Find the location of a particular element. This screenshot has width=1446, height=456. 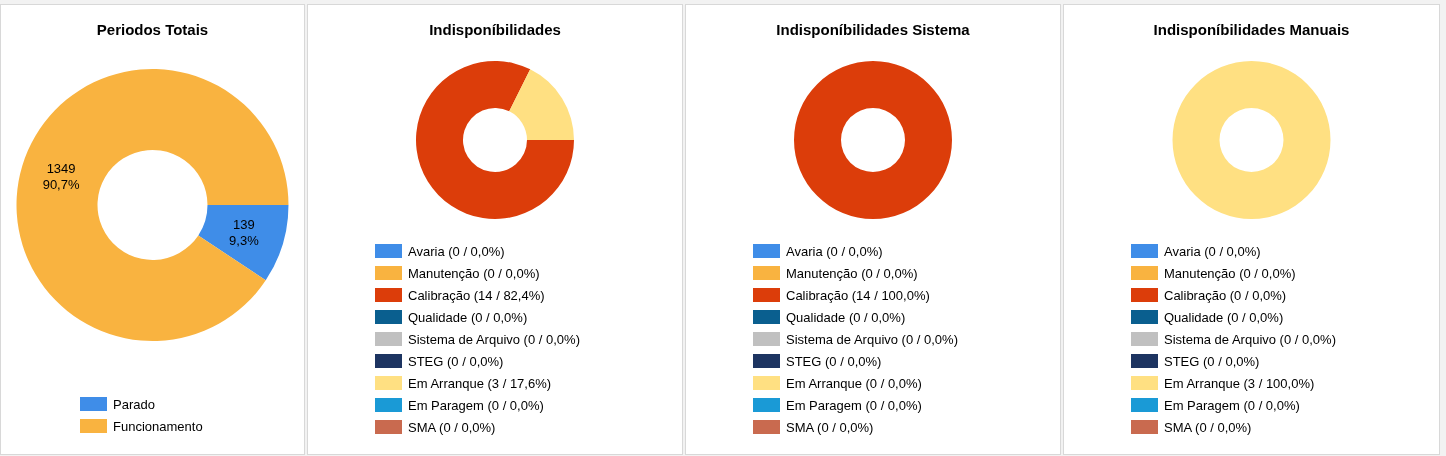

legend-label: Em Arranque (3 / 100,0%) is located at coordinates (1239, 383).